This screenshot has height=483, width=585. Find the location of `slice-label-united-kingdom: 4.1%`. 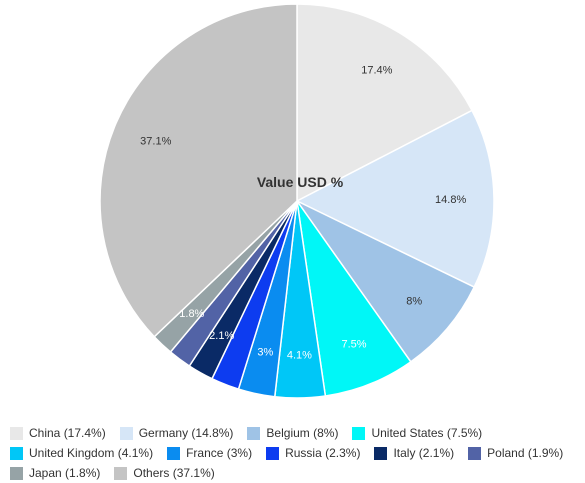

slice-label-united-kingdom: 4.1% is located at coordinates (299, 356).